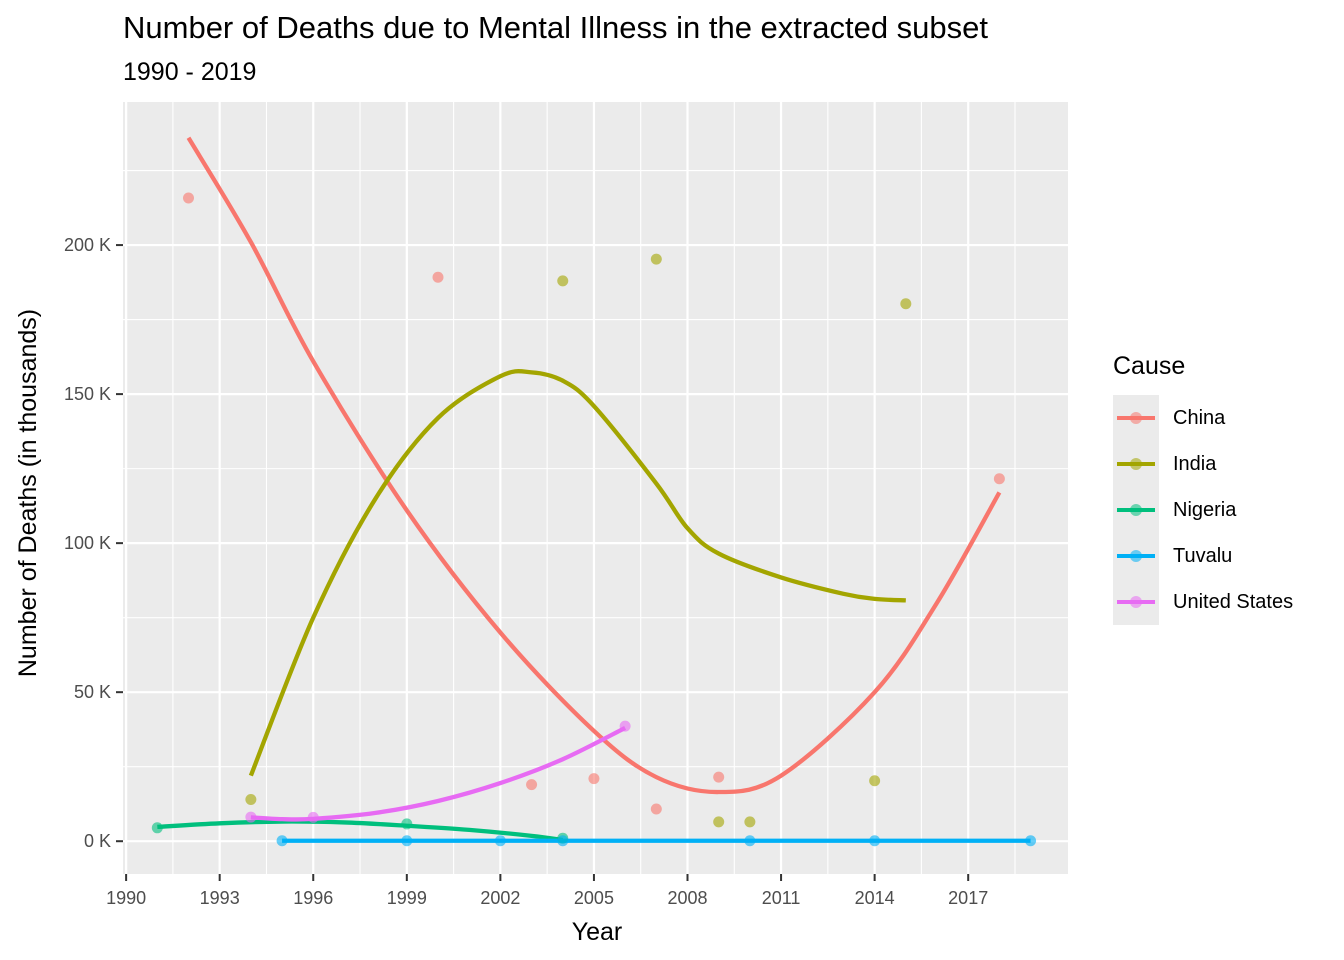 Image resolution: width=1344 pixels, height=960 pixels. I want to click on legend-label: India, so click(1195, 463).